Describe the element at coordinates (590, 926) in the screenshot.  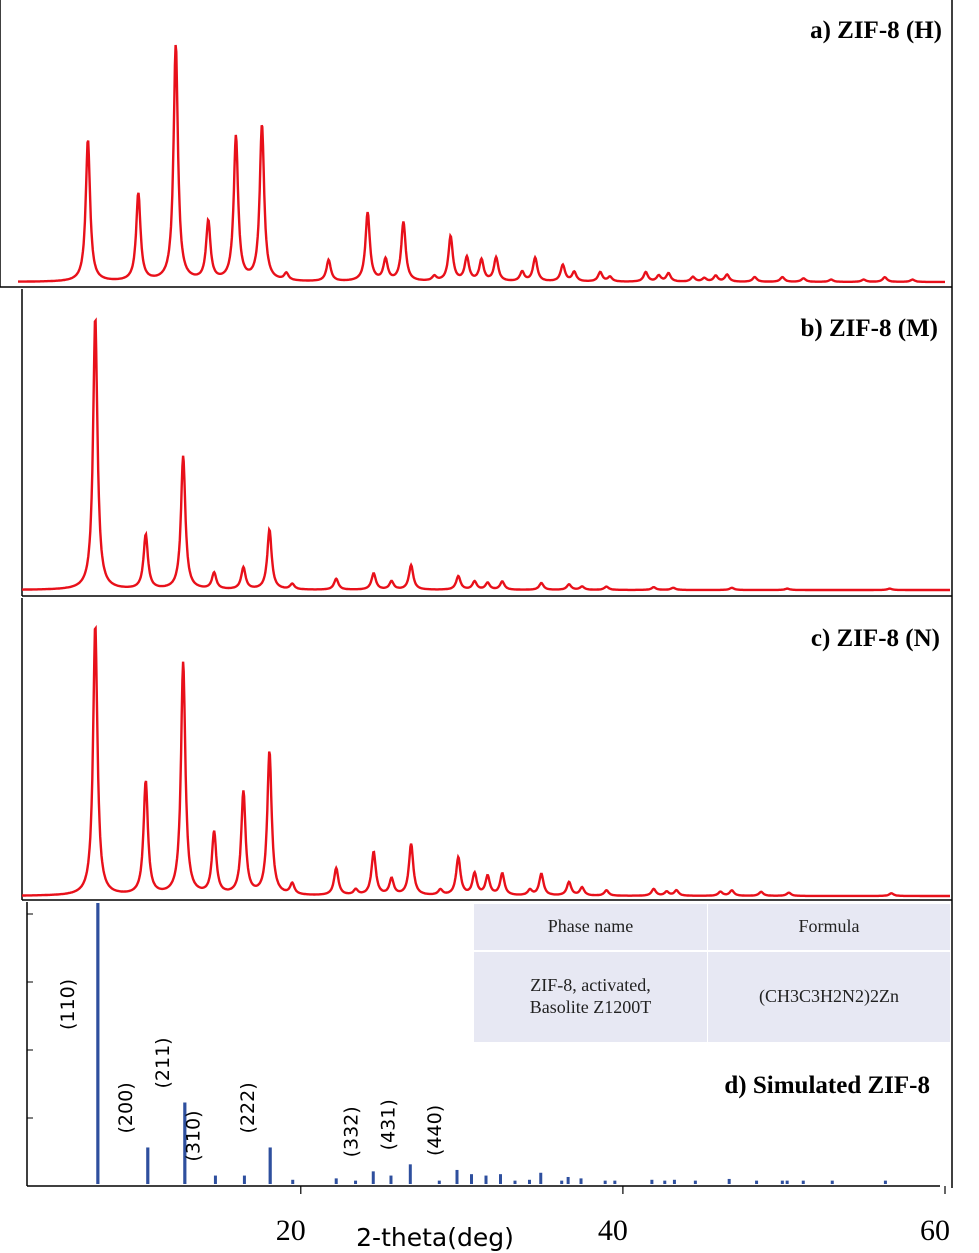
I see `table-header-phase: Phase name` at that location.